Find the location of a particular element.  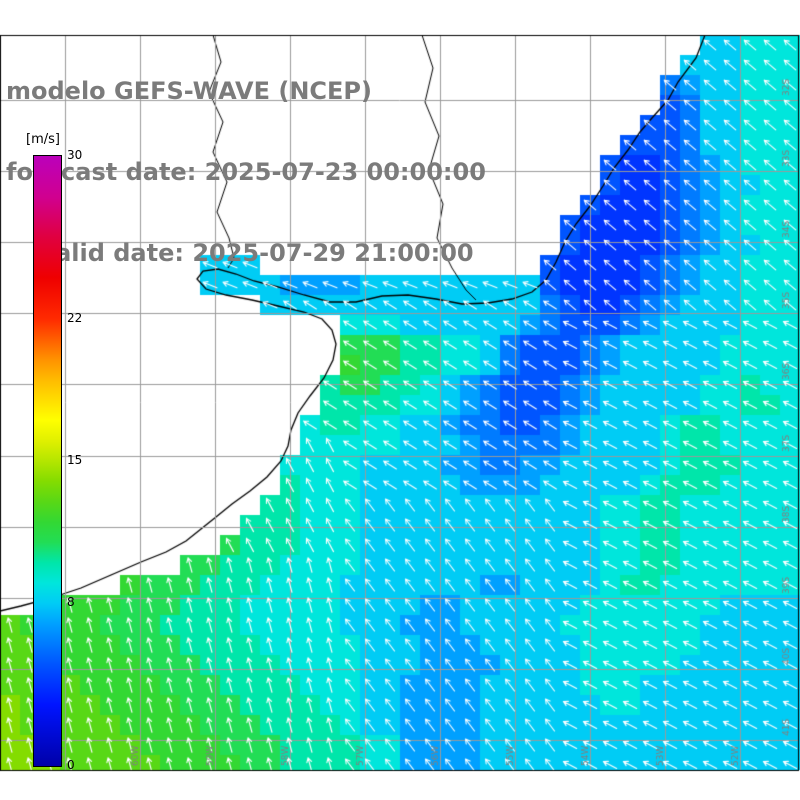

colorbar-tick-label: 30 is located at coordinates (75, 155).